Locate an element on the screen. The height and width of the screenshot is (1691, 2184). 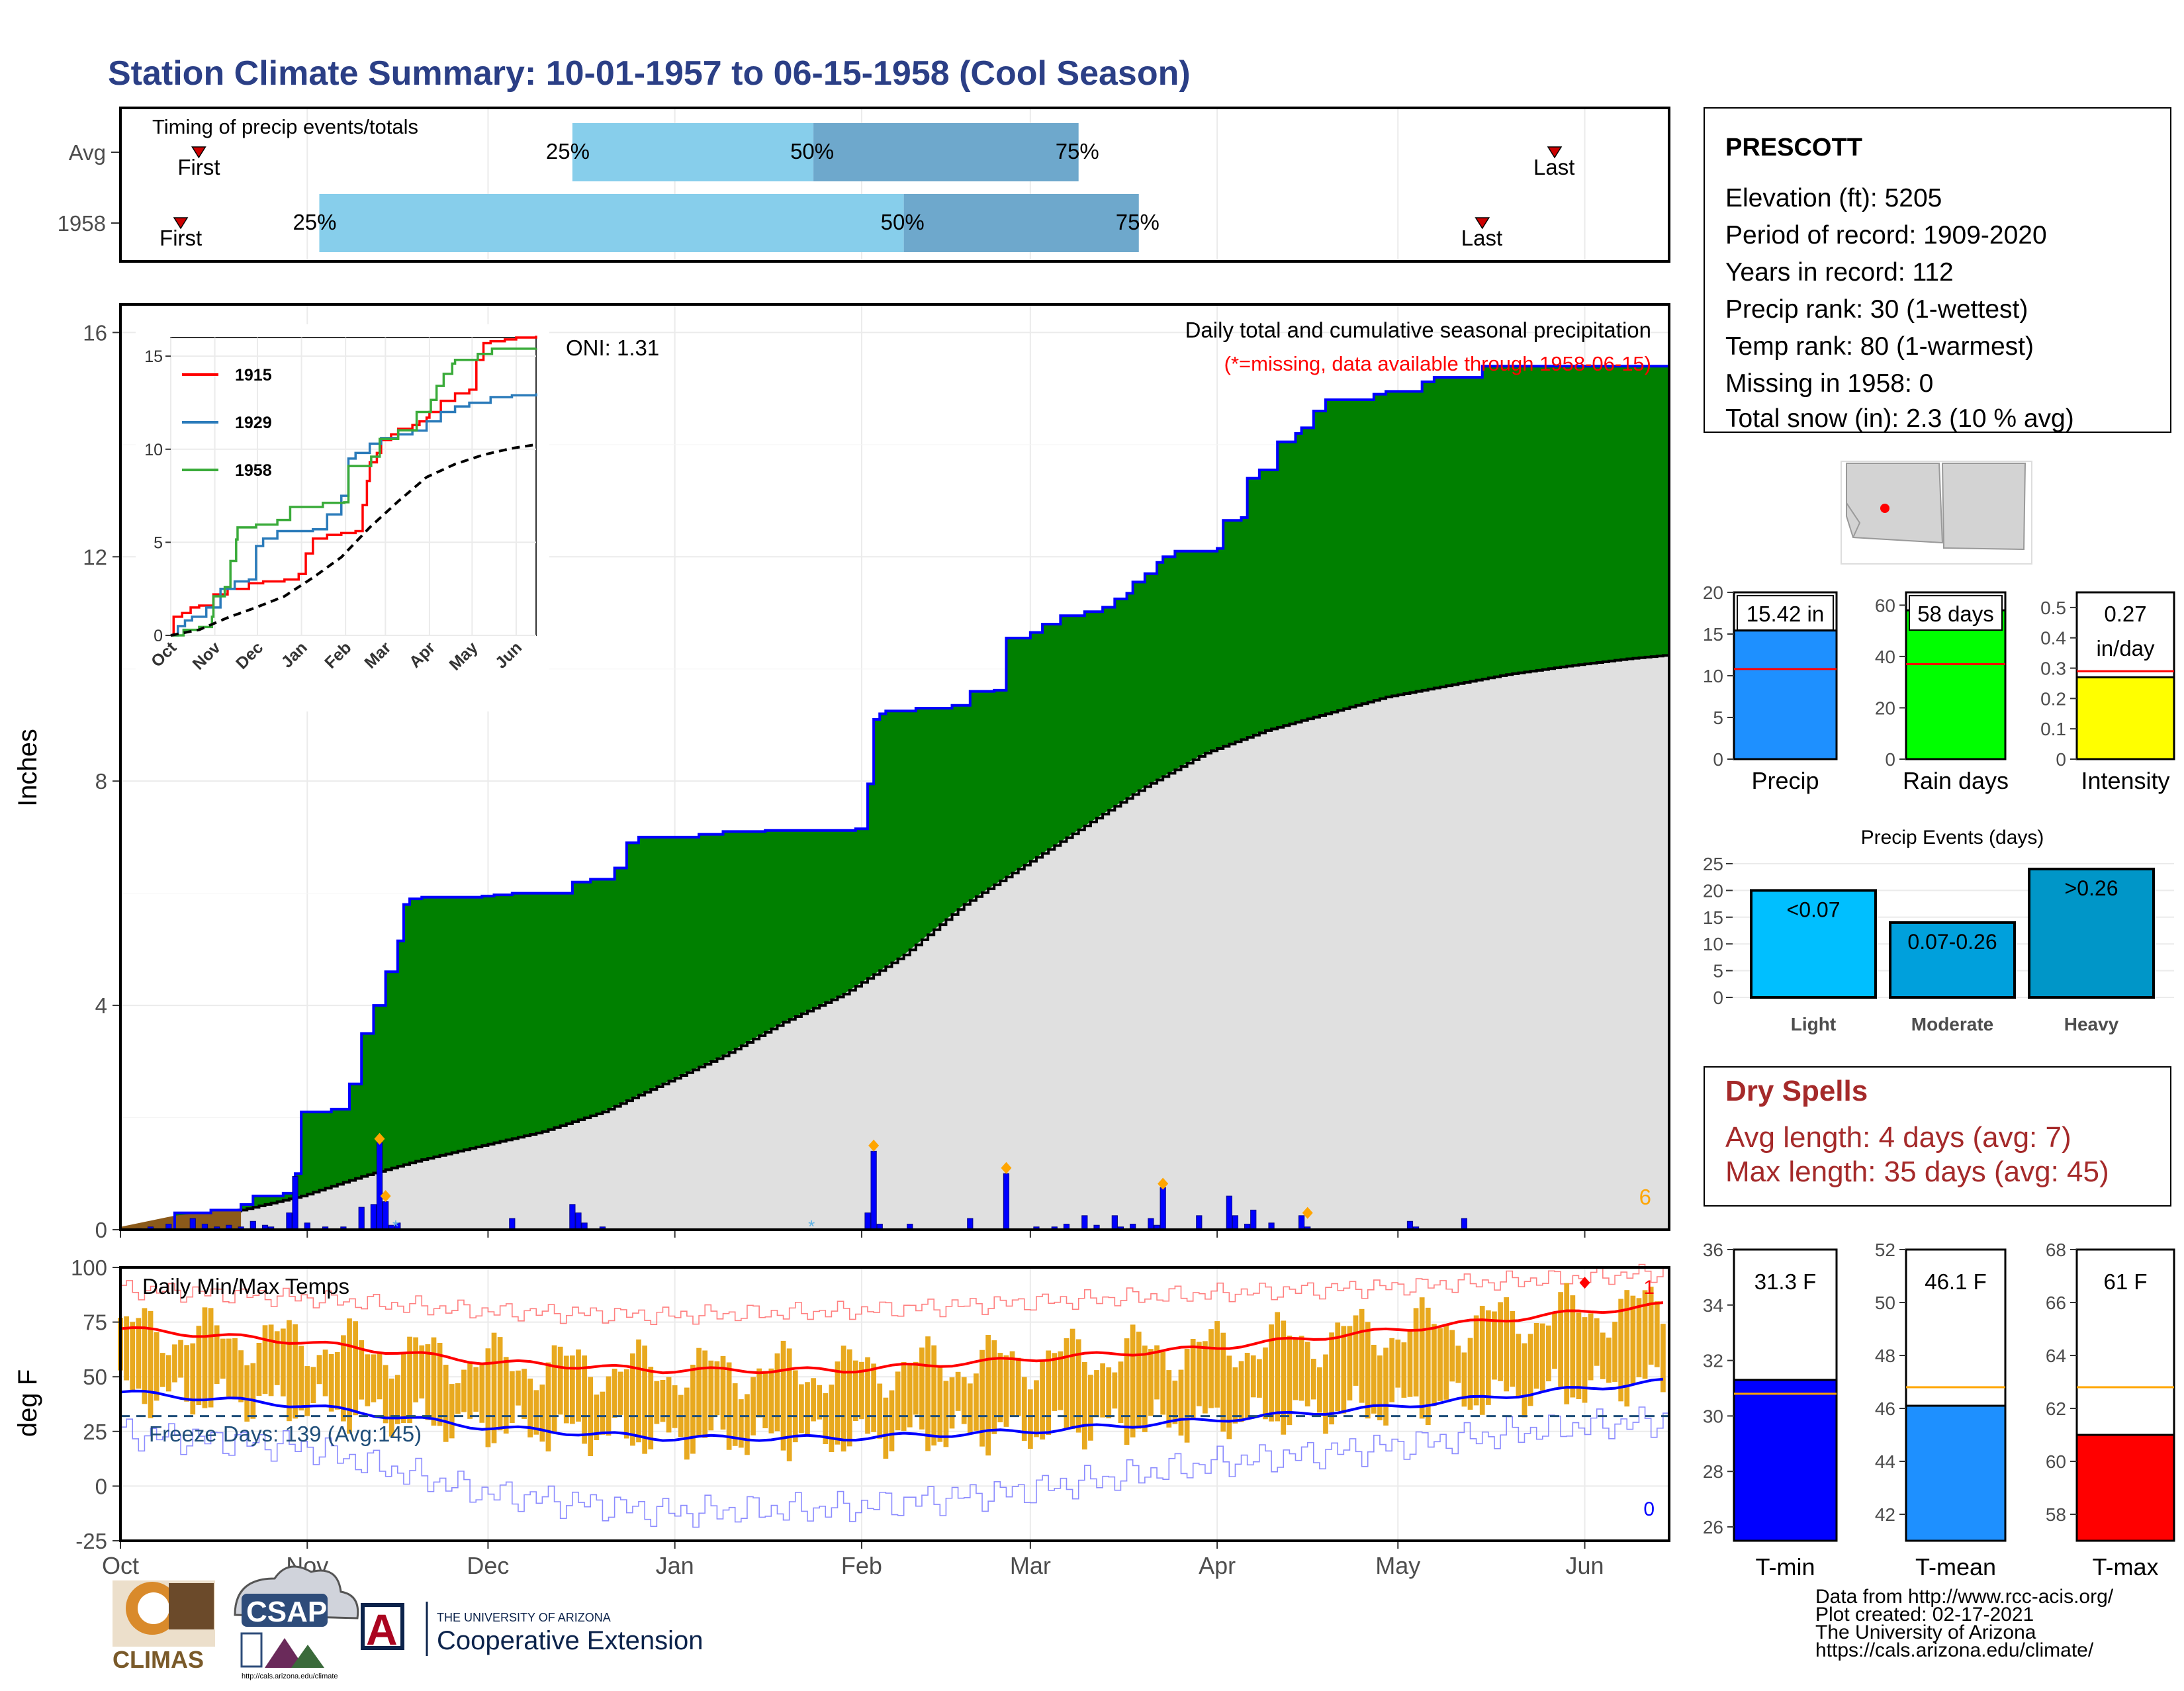
temp-summary-value-label: 31.3 F is located at coordinates (1786, 1281).